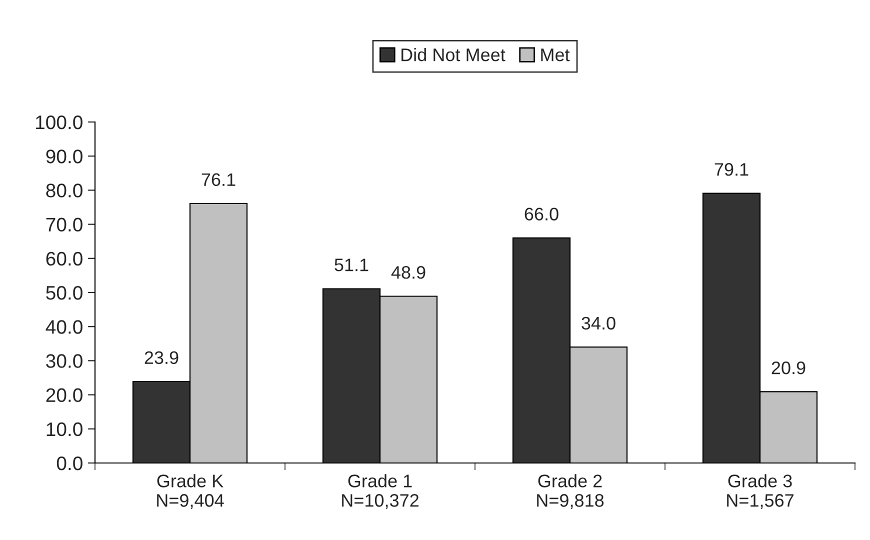 The image size is (870, 540). Describe the element at coordinates (380, 491) in the screenshot. I see `x-tick-label: Grade 1 N=10,372` at that location.